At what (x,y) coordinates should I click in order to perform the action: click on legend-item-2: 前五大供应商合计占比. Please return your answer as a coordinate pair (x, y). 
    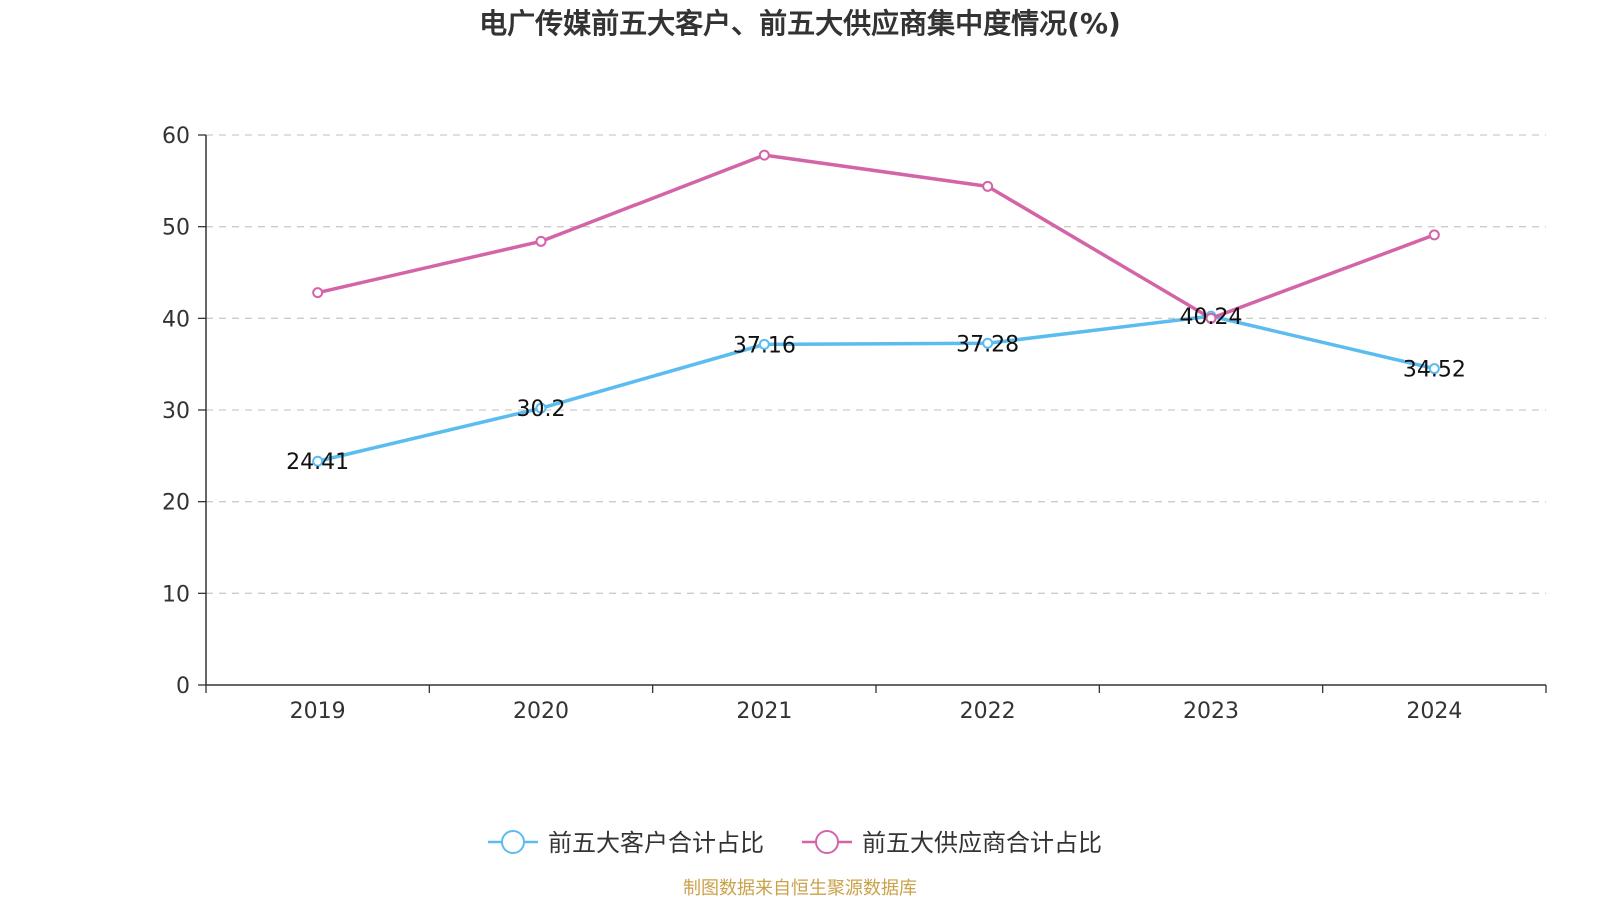
    Looking at the image, I should click on (952, 843).